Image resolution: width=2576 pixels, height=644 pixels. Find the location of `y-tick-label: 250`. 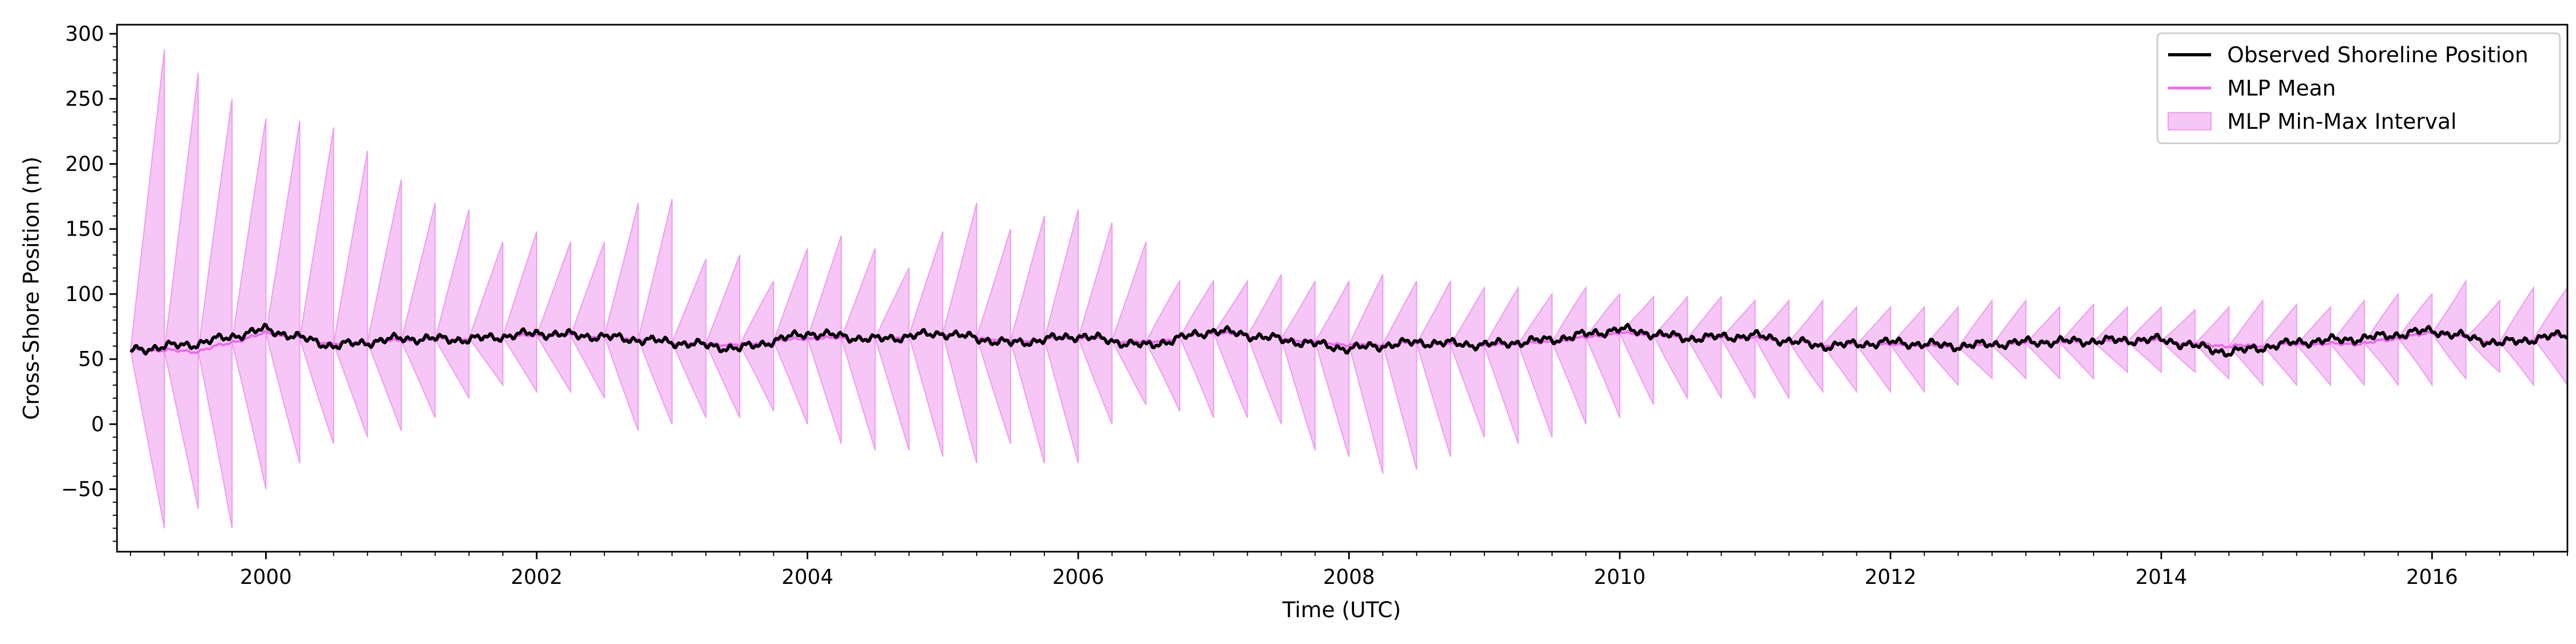

y-tick-label: 250 is located at coordinates (84, 99).